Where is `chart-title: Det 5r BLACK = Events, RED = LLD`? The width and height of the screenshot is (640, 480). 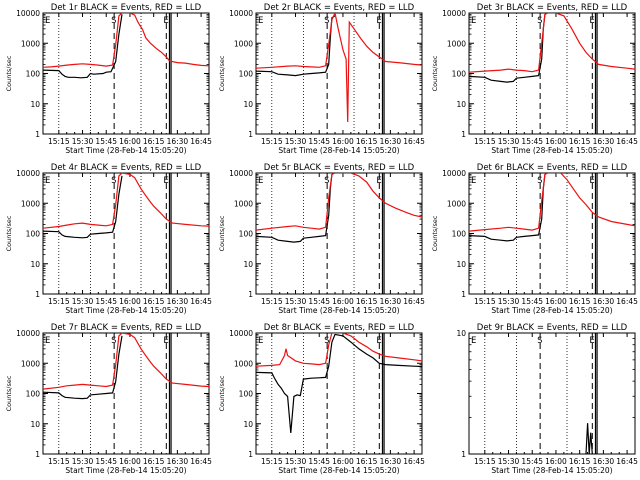 chart-title: Det 5r BLACK = Events, RED = LLD is located at coordinates (339, 168).